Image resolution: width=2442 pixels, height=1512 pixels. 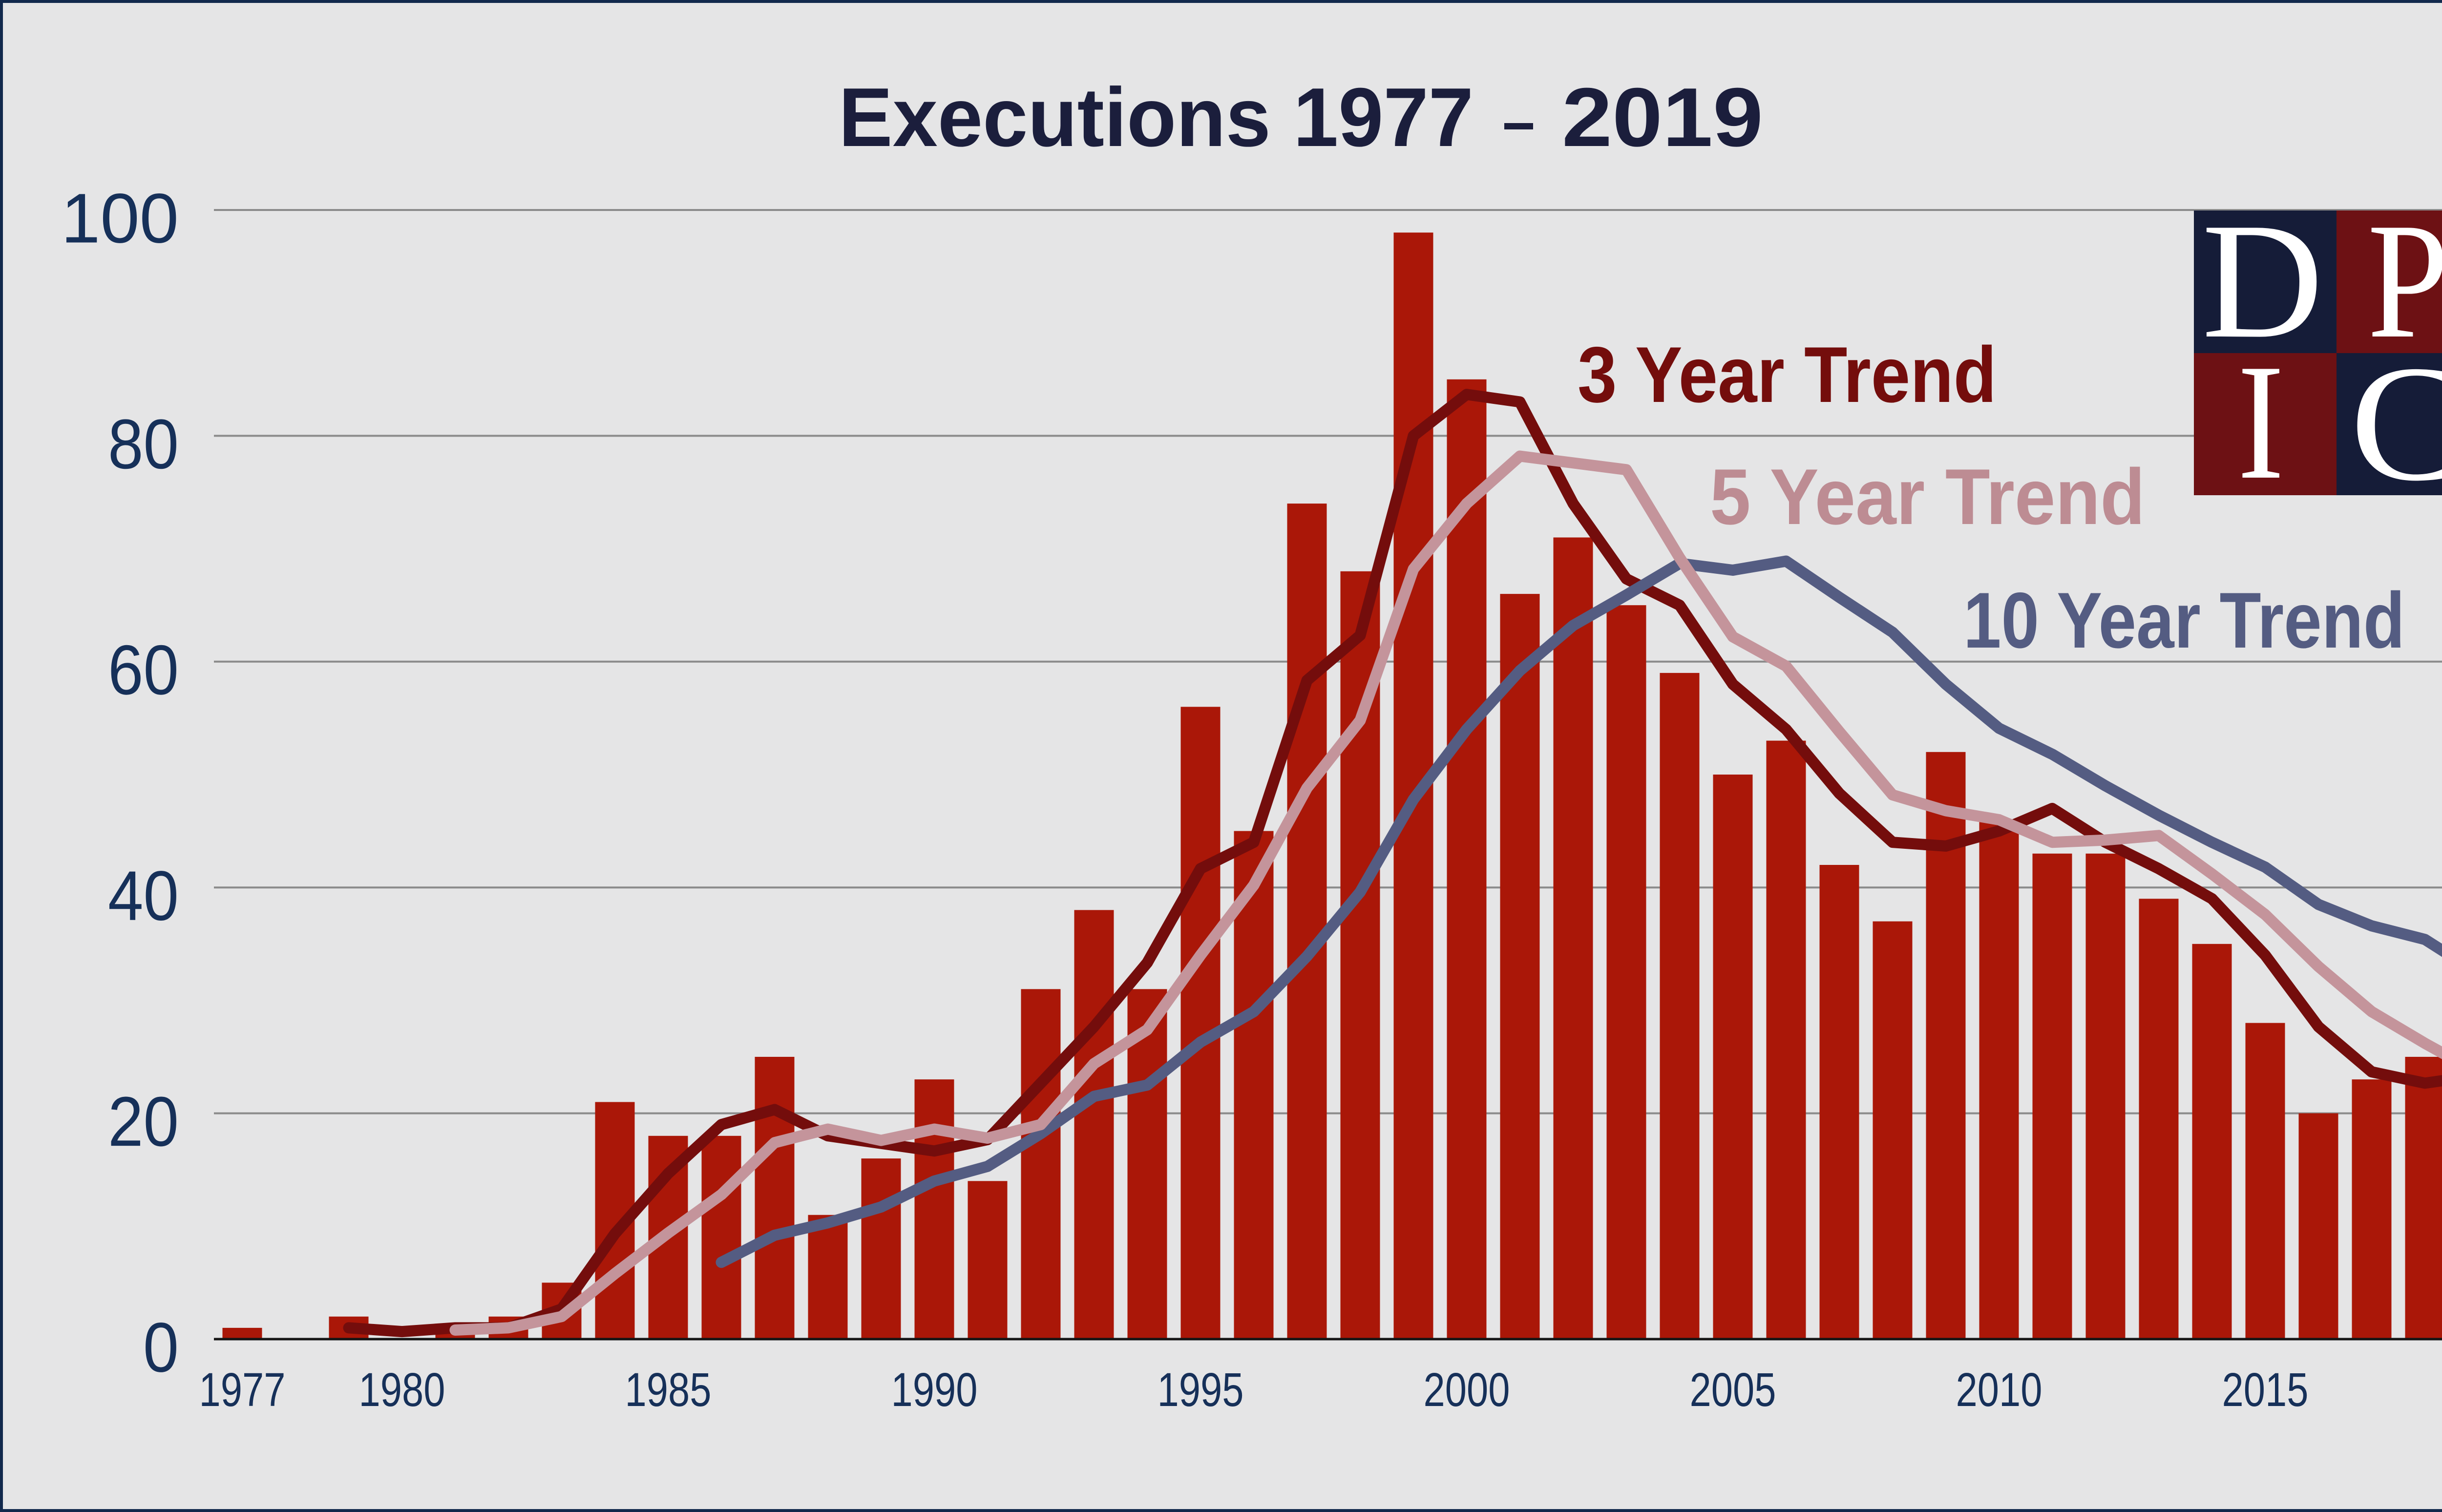 I want to click on svg-text: 2005, so click(x=1733, y=1389).